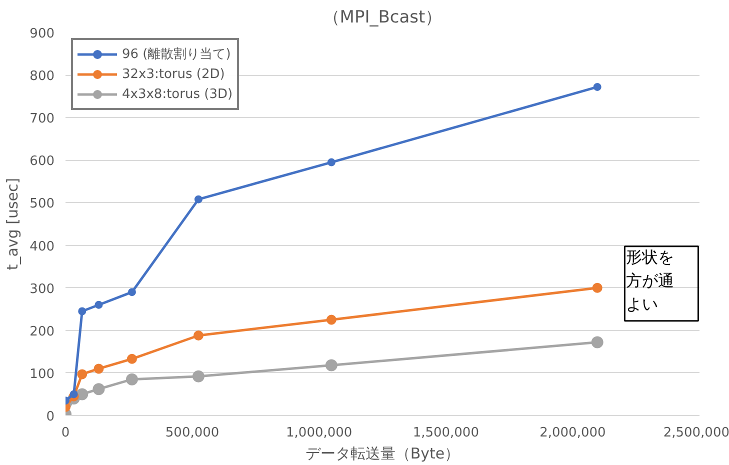  Describe the element at coordinates (382, 453) in the screenshot. I see `x-axis-title: データ転送量（Byte）` at that location.